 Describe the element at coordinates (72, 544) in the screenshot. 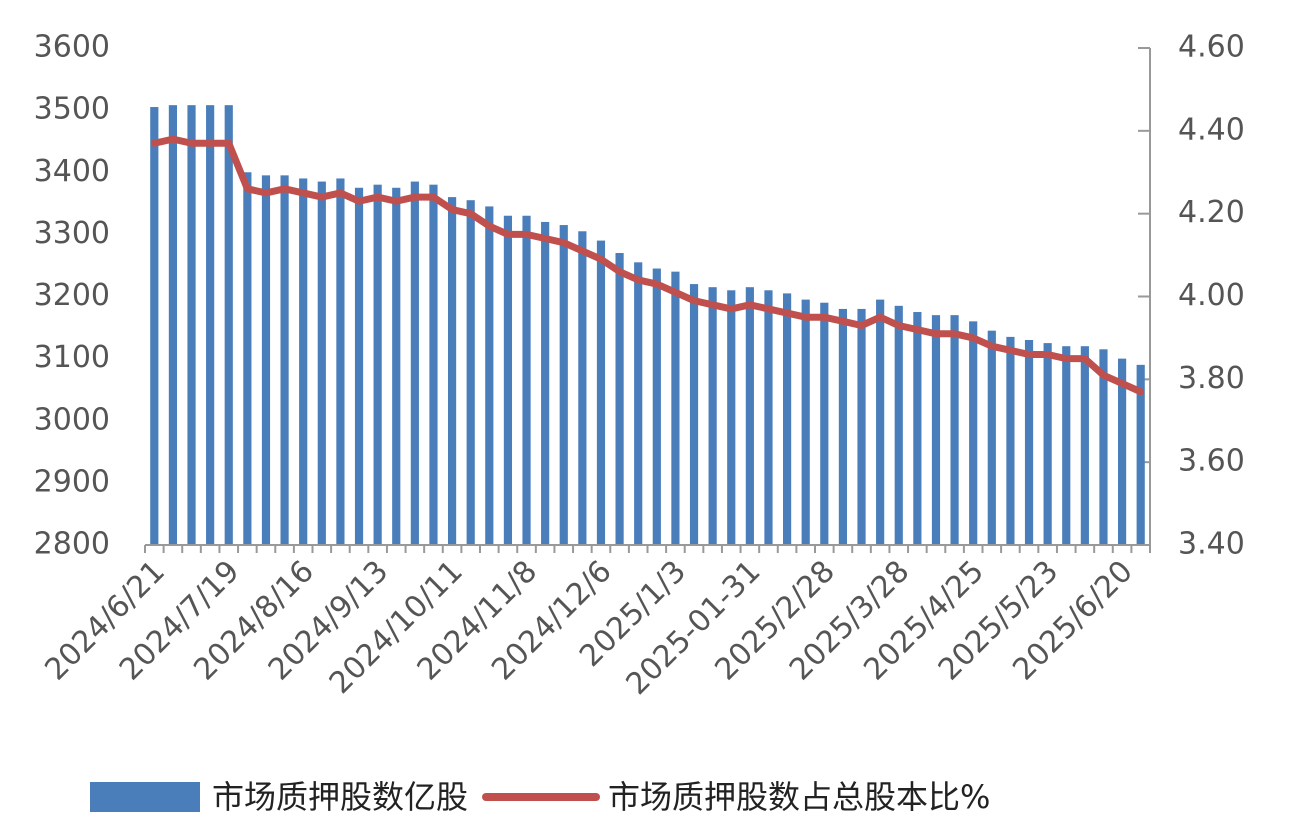

I see `y-tick-label: 2800` at that location.